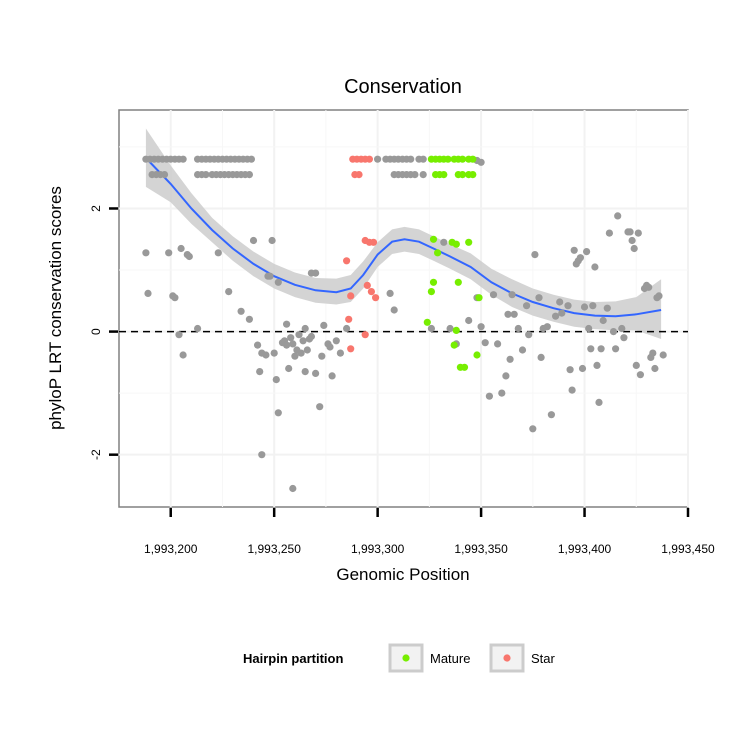 This screenshot has width=750, height=750. Describe the element at coordinates (171, 549) in the screenshot. I see `x-tick-label: 1,993,200` at that location.